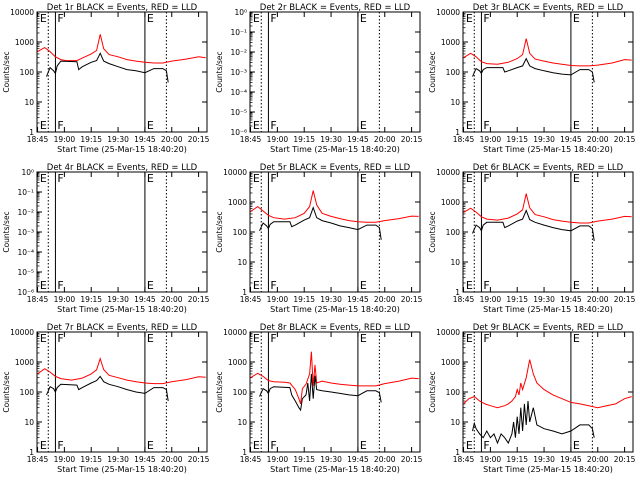  Describe the element at coordinates (25, 292) in the screenshot. I see `y-tick-label: 10⁻⁶` at that location.